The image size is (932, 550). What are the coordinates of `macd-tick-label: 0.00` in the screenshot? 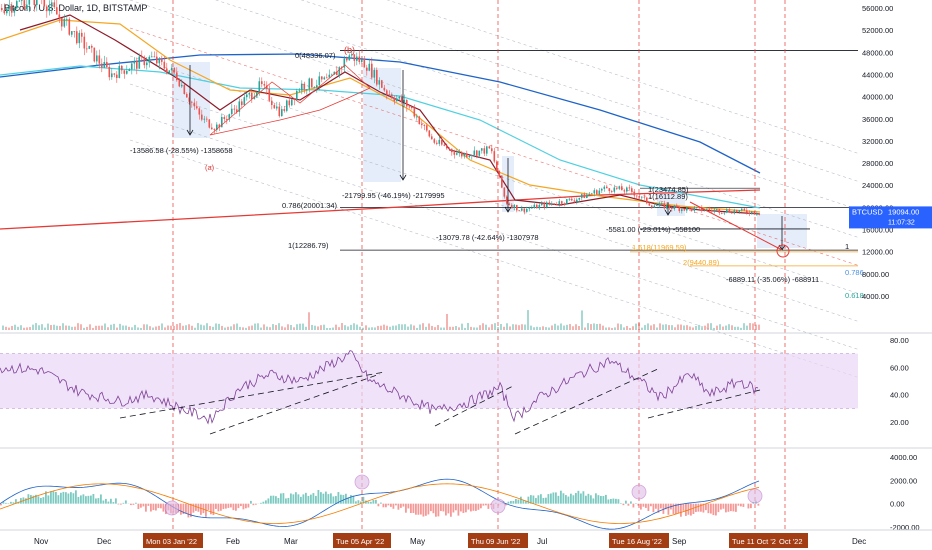 It's located at (897, 504).